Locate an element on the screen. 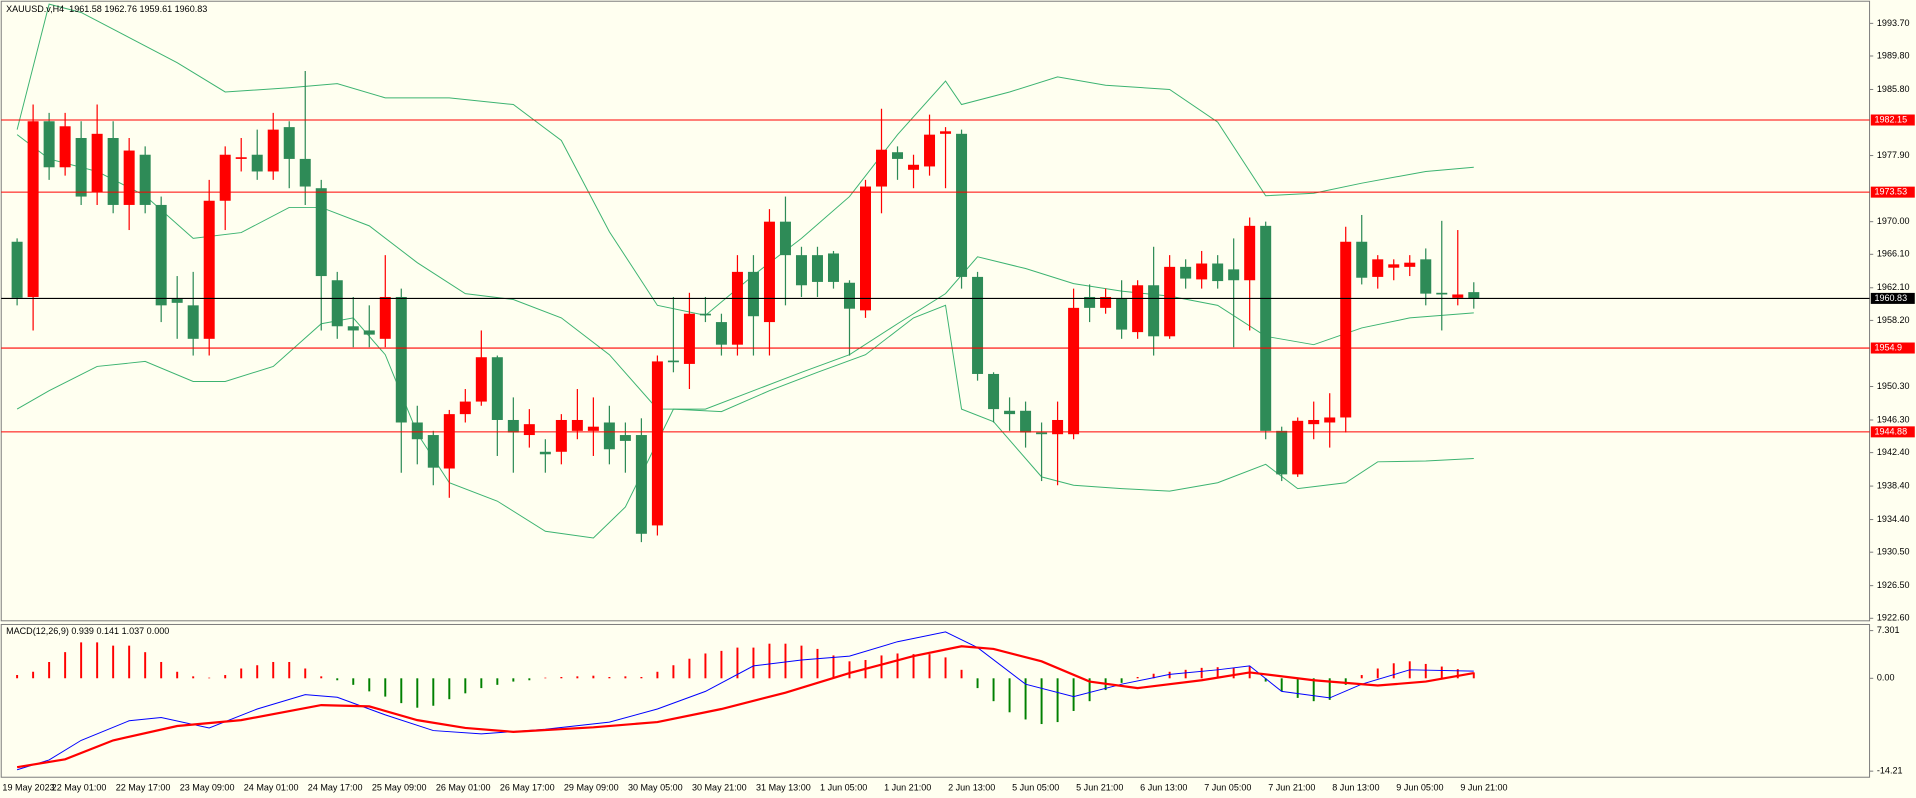  y-tick-label: 1942.40 is located at coordinates (1893, 452).